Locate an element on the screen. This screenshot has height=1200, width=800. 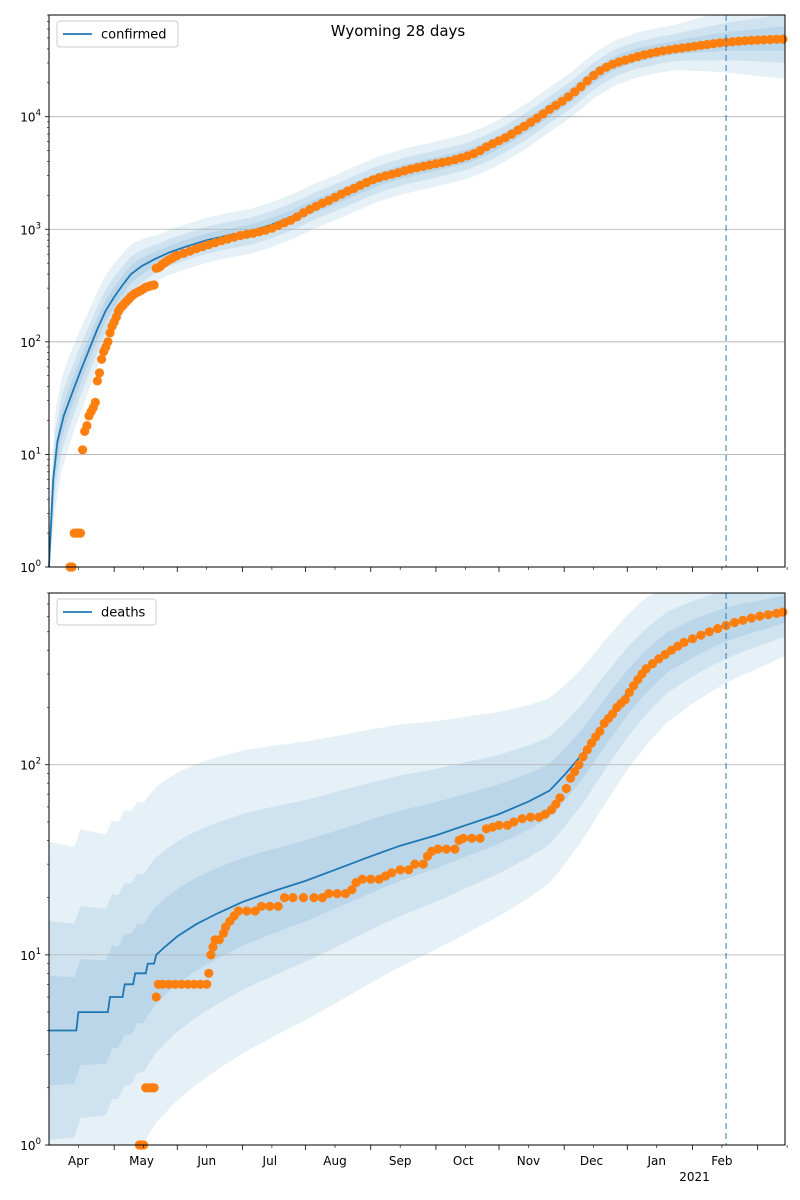
deaths-gridlines is located at coordinates (417, 860).